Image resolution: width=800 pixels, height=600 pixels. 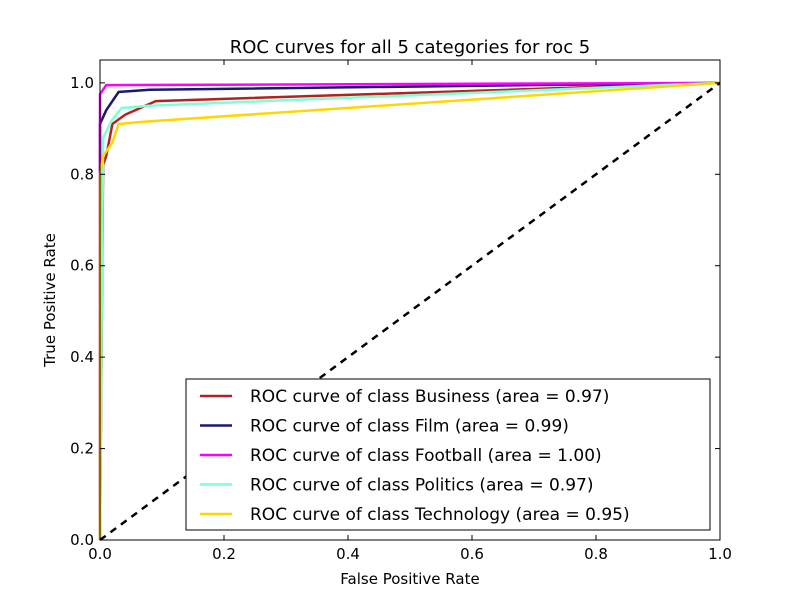 I want to click on y-tick-label: 0.2, so click(x=82, y=449).